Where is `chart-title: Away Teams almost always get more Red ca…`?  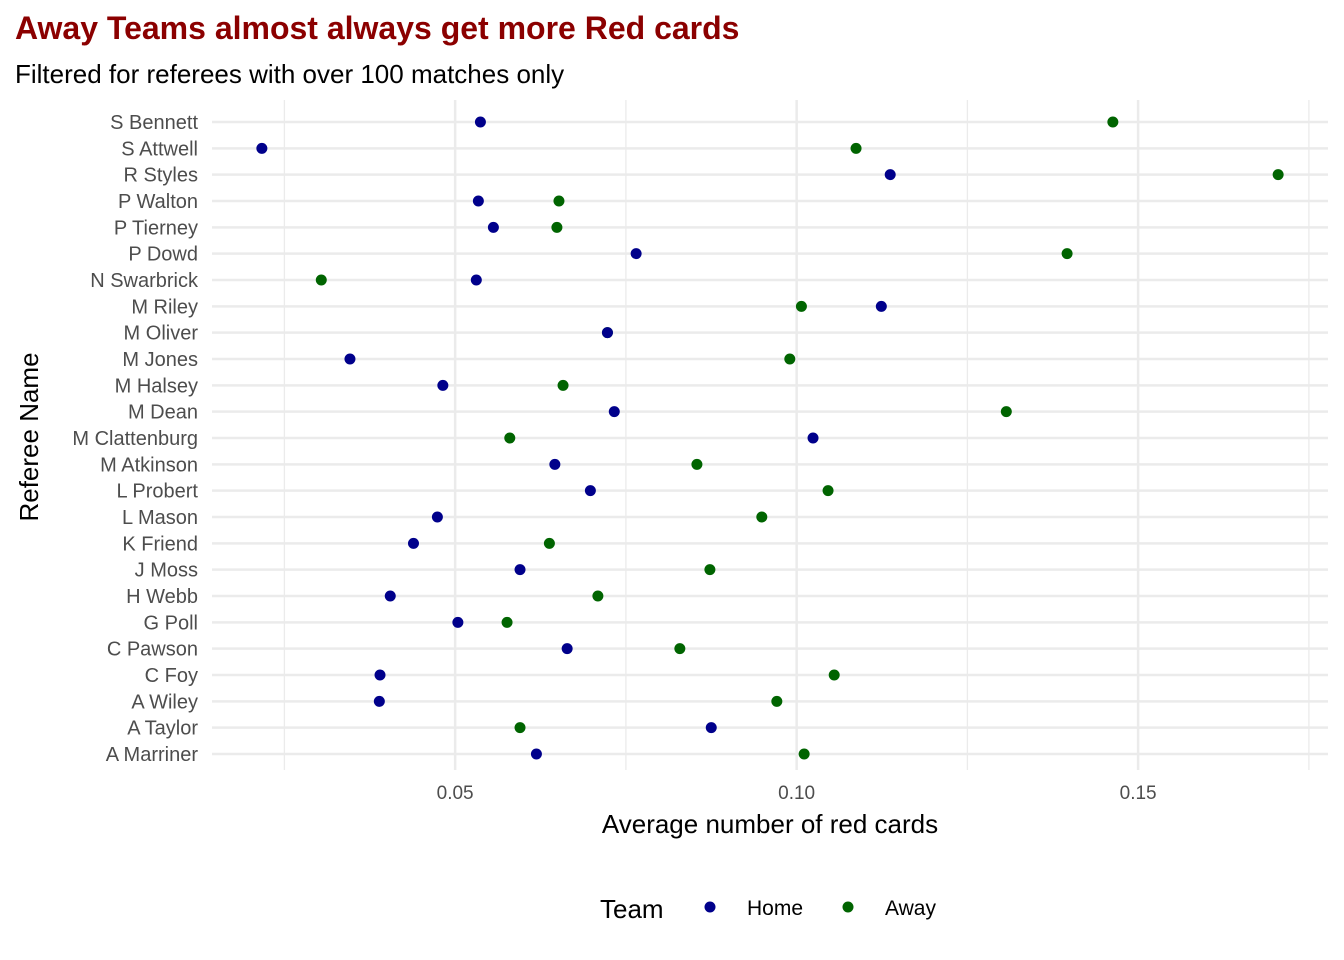 chart-title: Away Teams almost always get more Red ca… is located at coordinates (377, 28).